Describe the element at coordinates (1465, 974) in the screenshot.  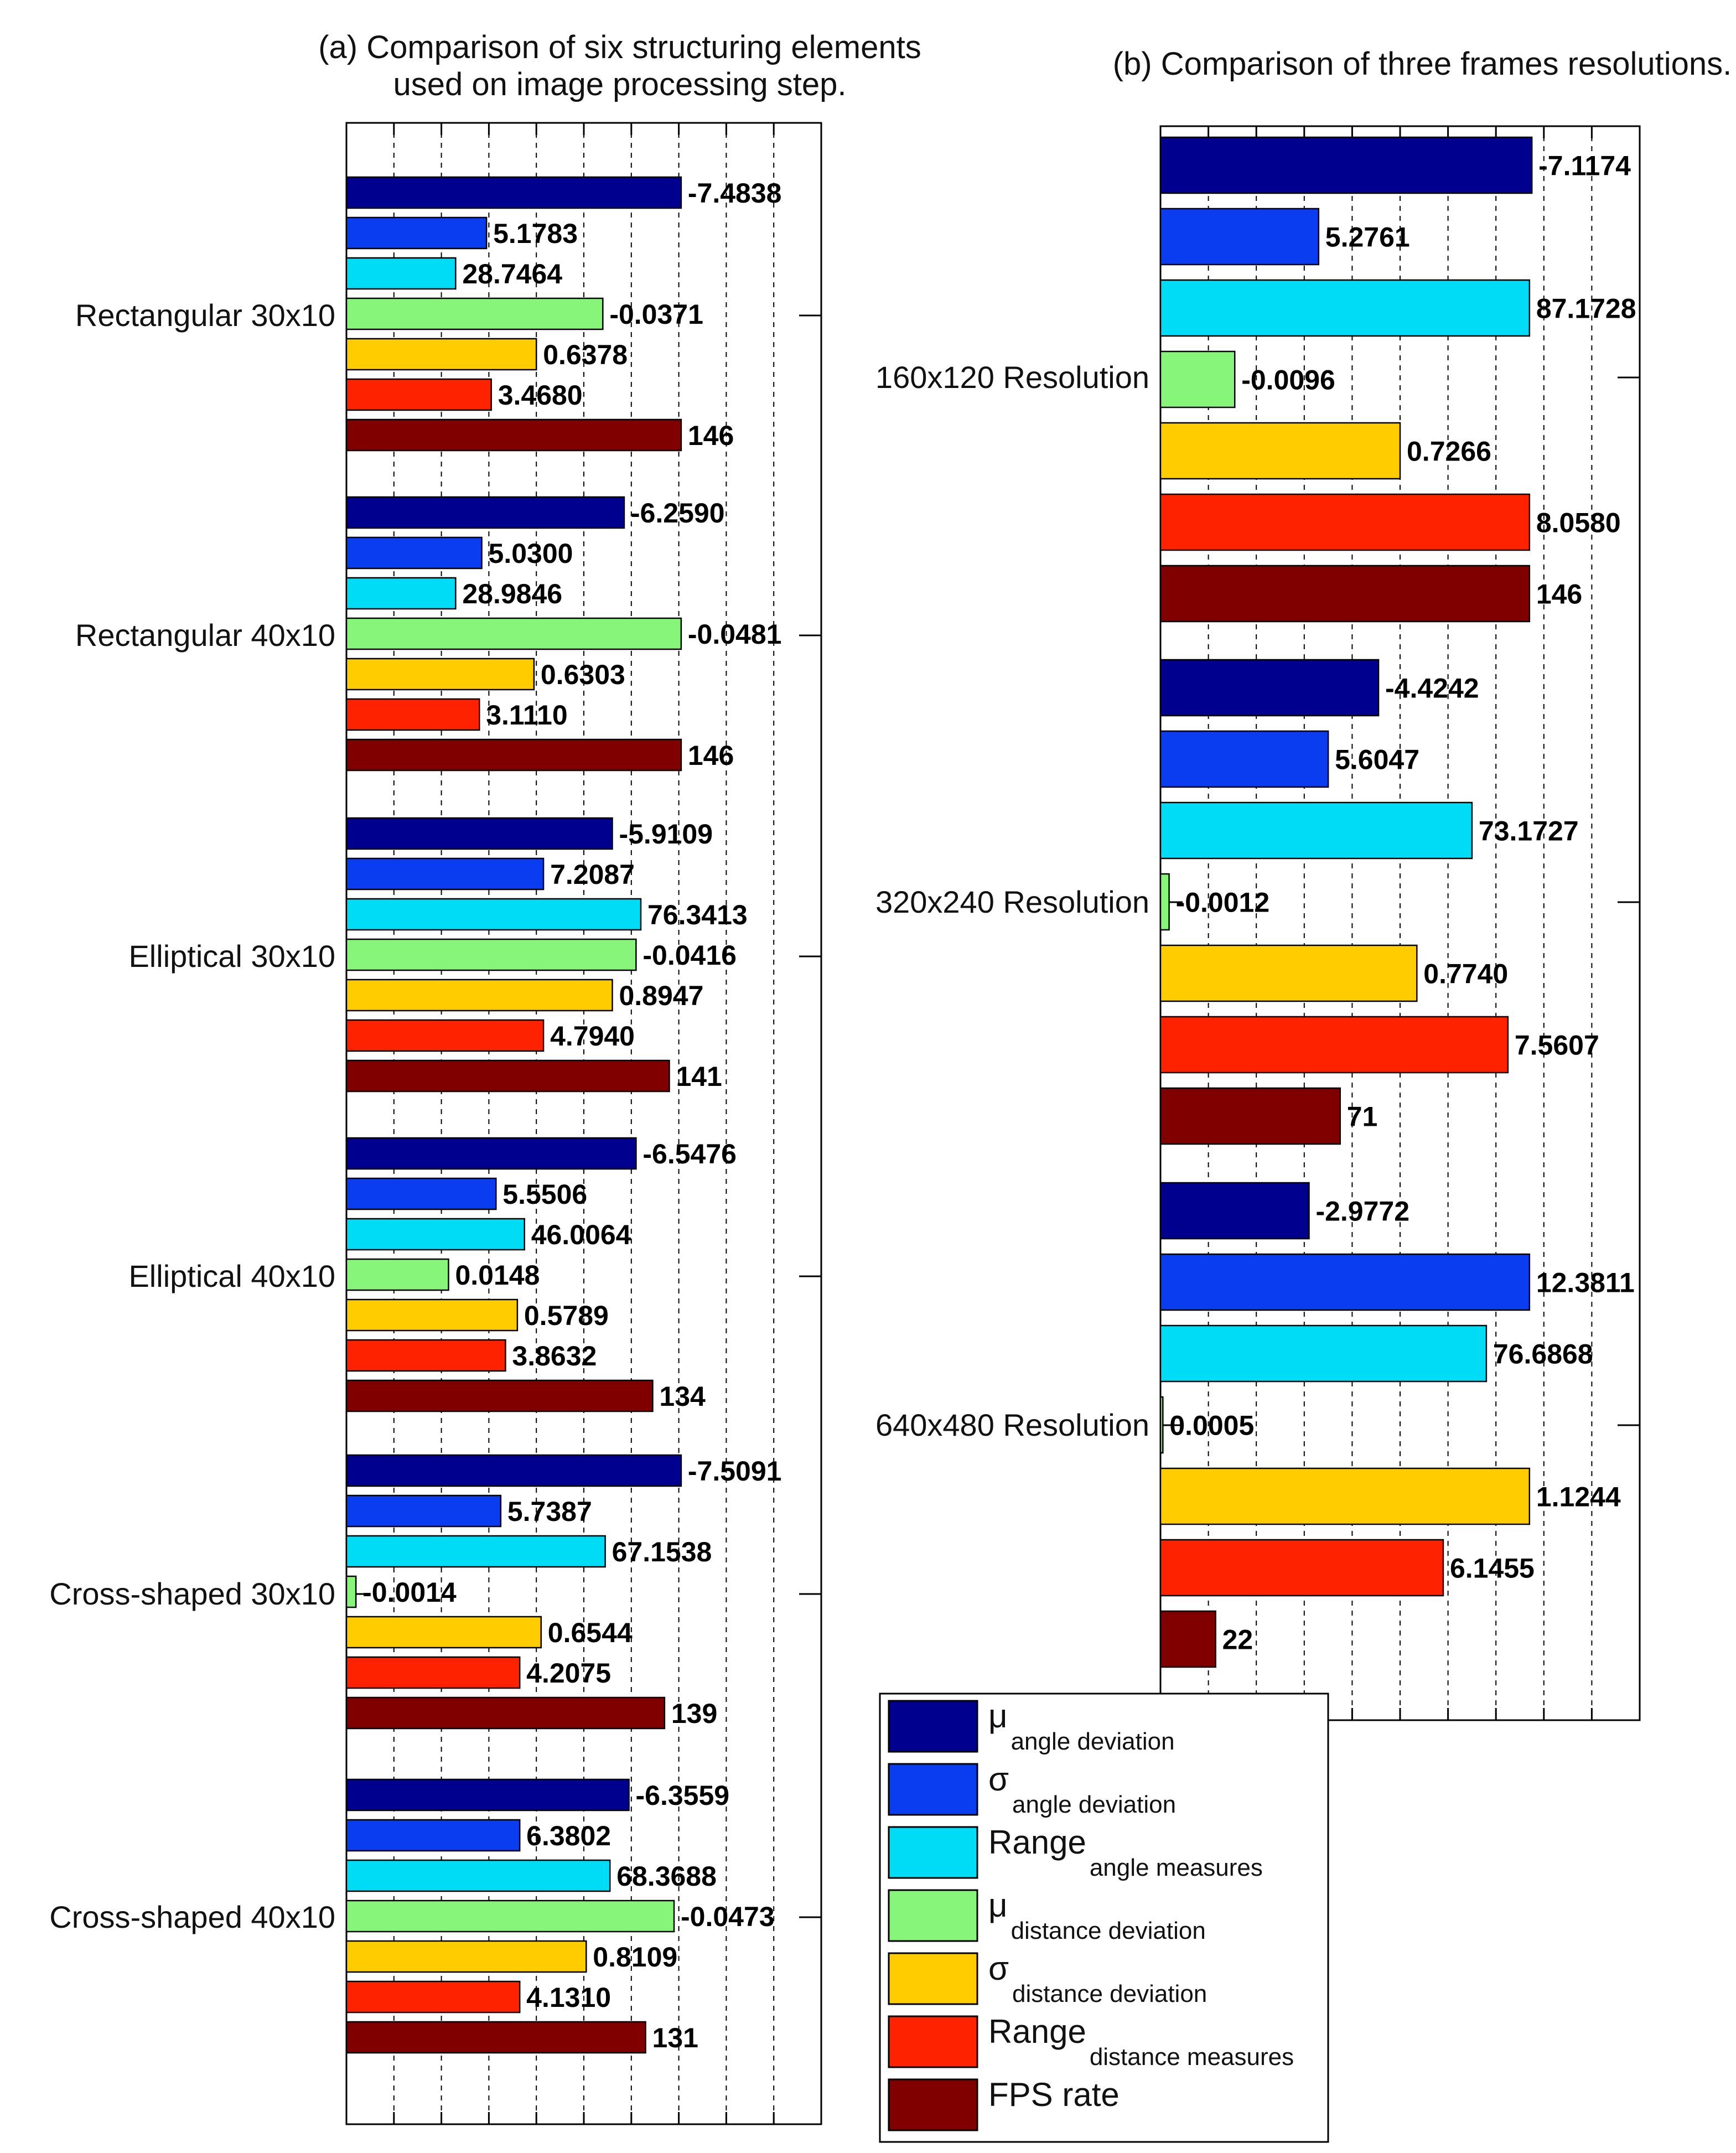
I see `data-label: 0.7740` at that location.